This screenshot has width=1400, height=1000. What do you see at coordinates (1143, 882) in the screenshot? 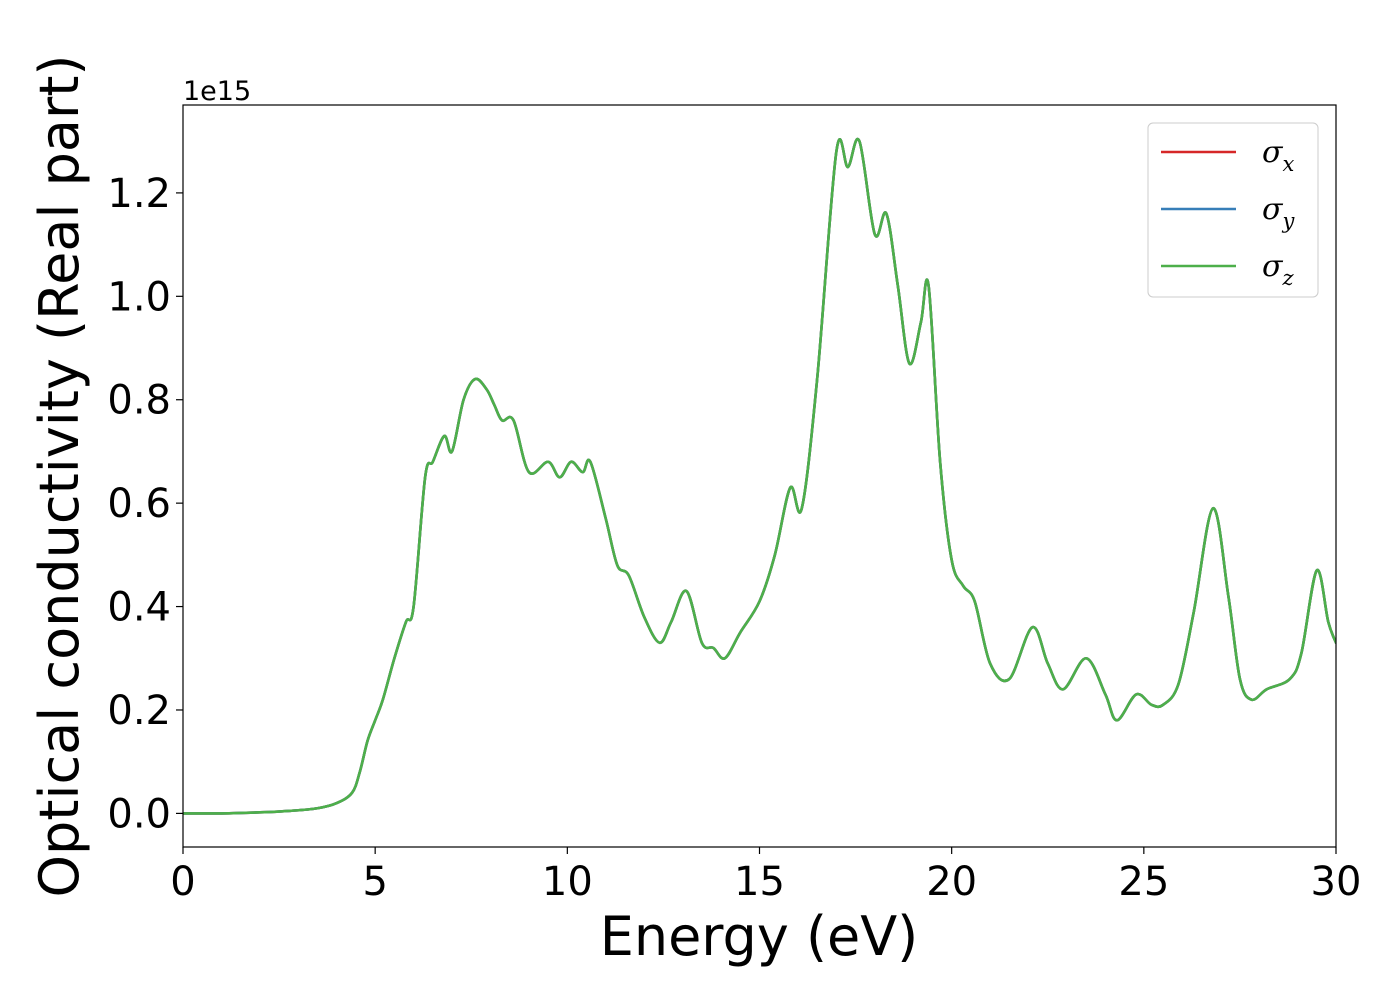
I see `x-tick-label: 25` at bounding box center [1143, 882].